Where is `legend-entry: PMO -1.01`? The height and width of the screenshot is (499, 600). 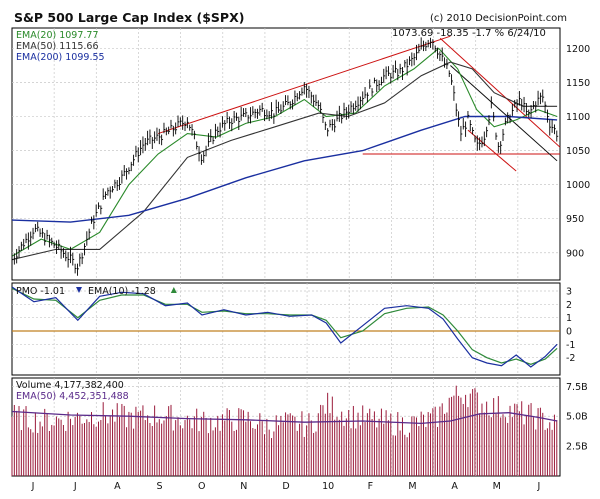
legend-entry: PMO -1.01 is located at coordinates (40, 291).